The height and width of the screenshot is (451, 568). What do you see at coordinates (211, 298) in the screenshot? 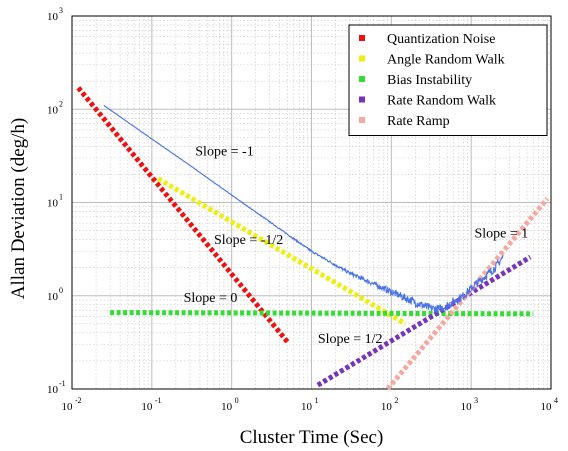
I see `slope-annotation: Slope = 0` at bounding box center [211, 298].